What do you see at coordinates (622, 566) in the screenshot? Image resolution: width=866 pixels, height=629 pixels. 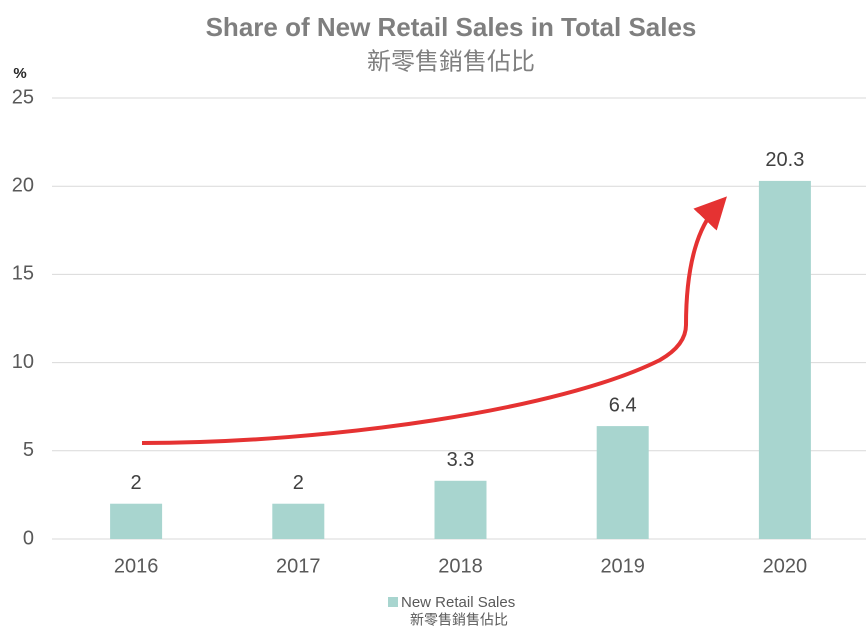 I see `x-tick-label: 2019` at bounding box center [622, 566].